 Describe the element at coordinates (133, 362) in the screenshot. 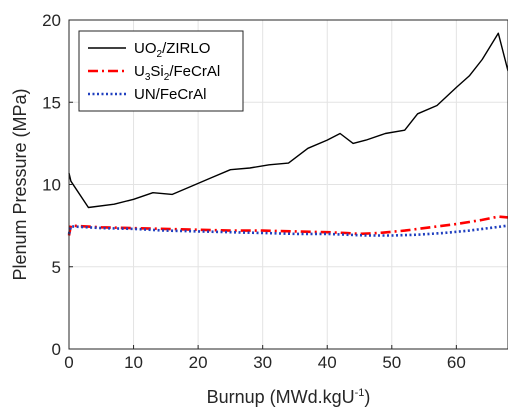

I see `x-tick-label: 10` at that location.